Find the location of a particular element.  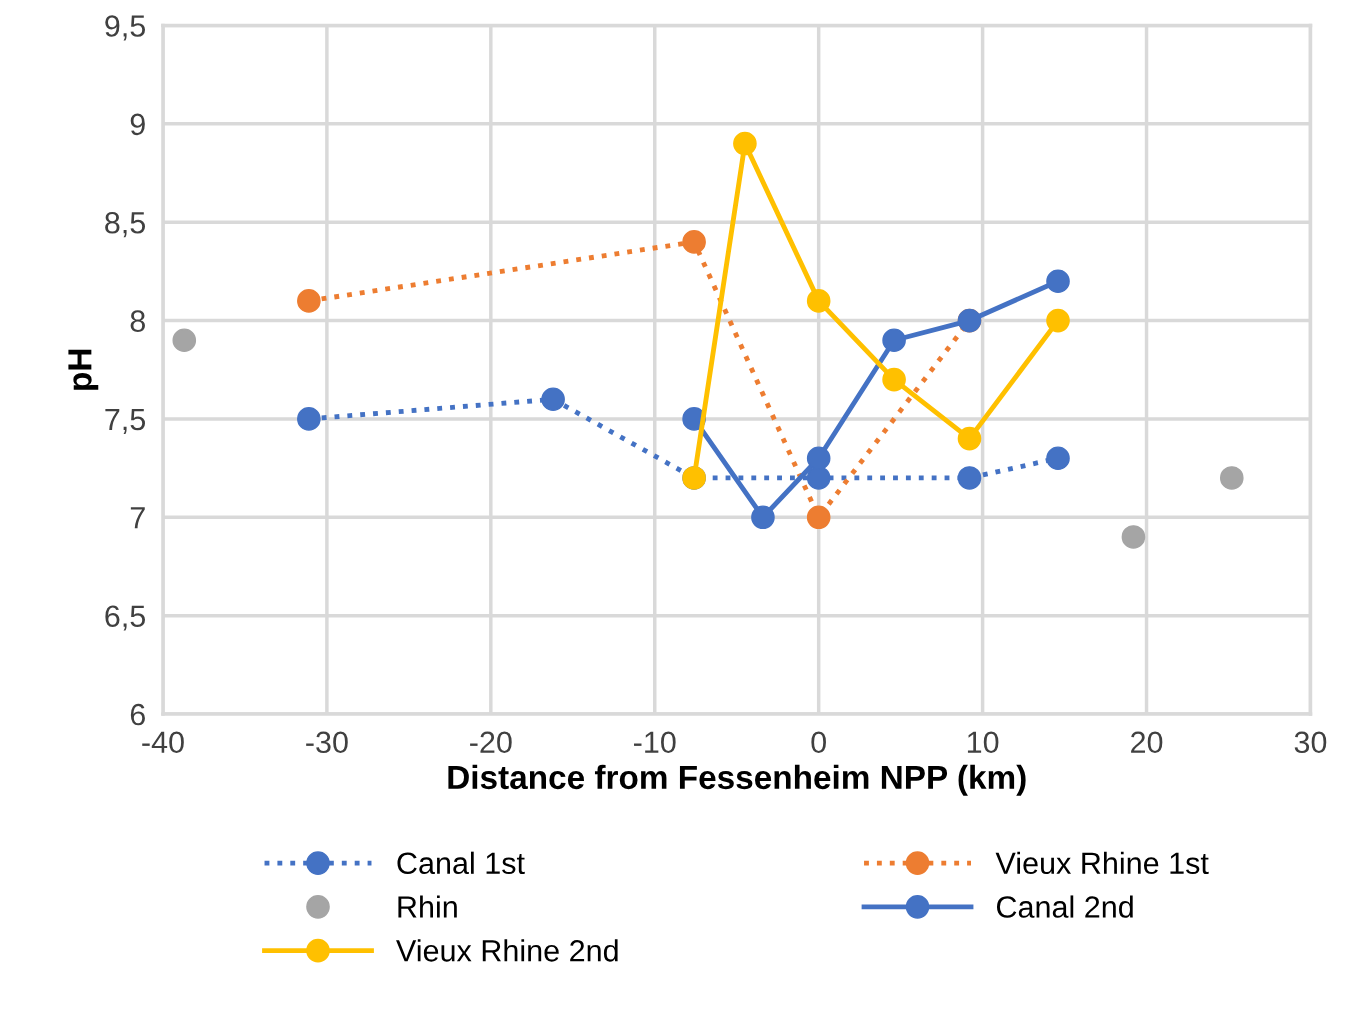

legend-label: Rhin is located at coordinates (427, 906).